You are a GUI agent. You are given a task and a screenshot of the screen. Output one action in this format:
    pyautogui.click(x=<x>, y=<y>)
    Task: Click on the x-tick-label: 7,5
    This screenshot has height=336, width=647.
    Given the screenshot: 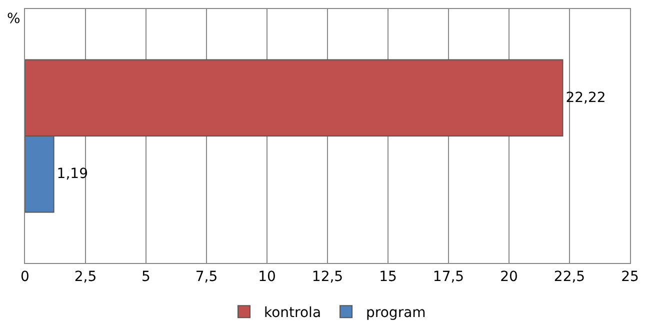 What is the action you would take?
    pyautogui.click(x=206, y=276)
    